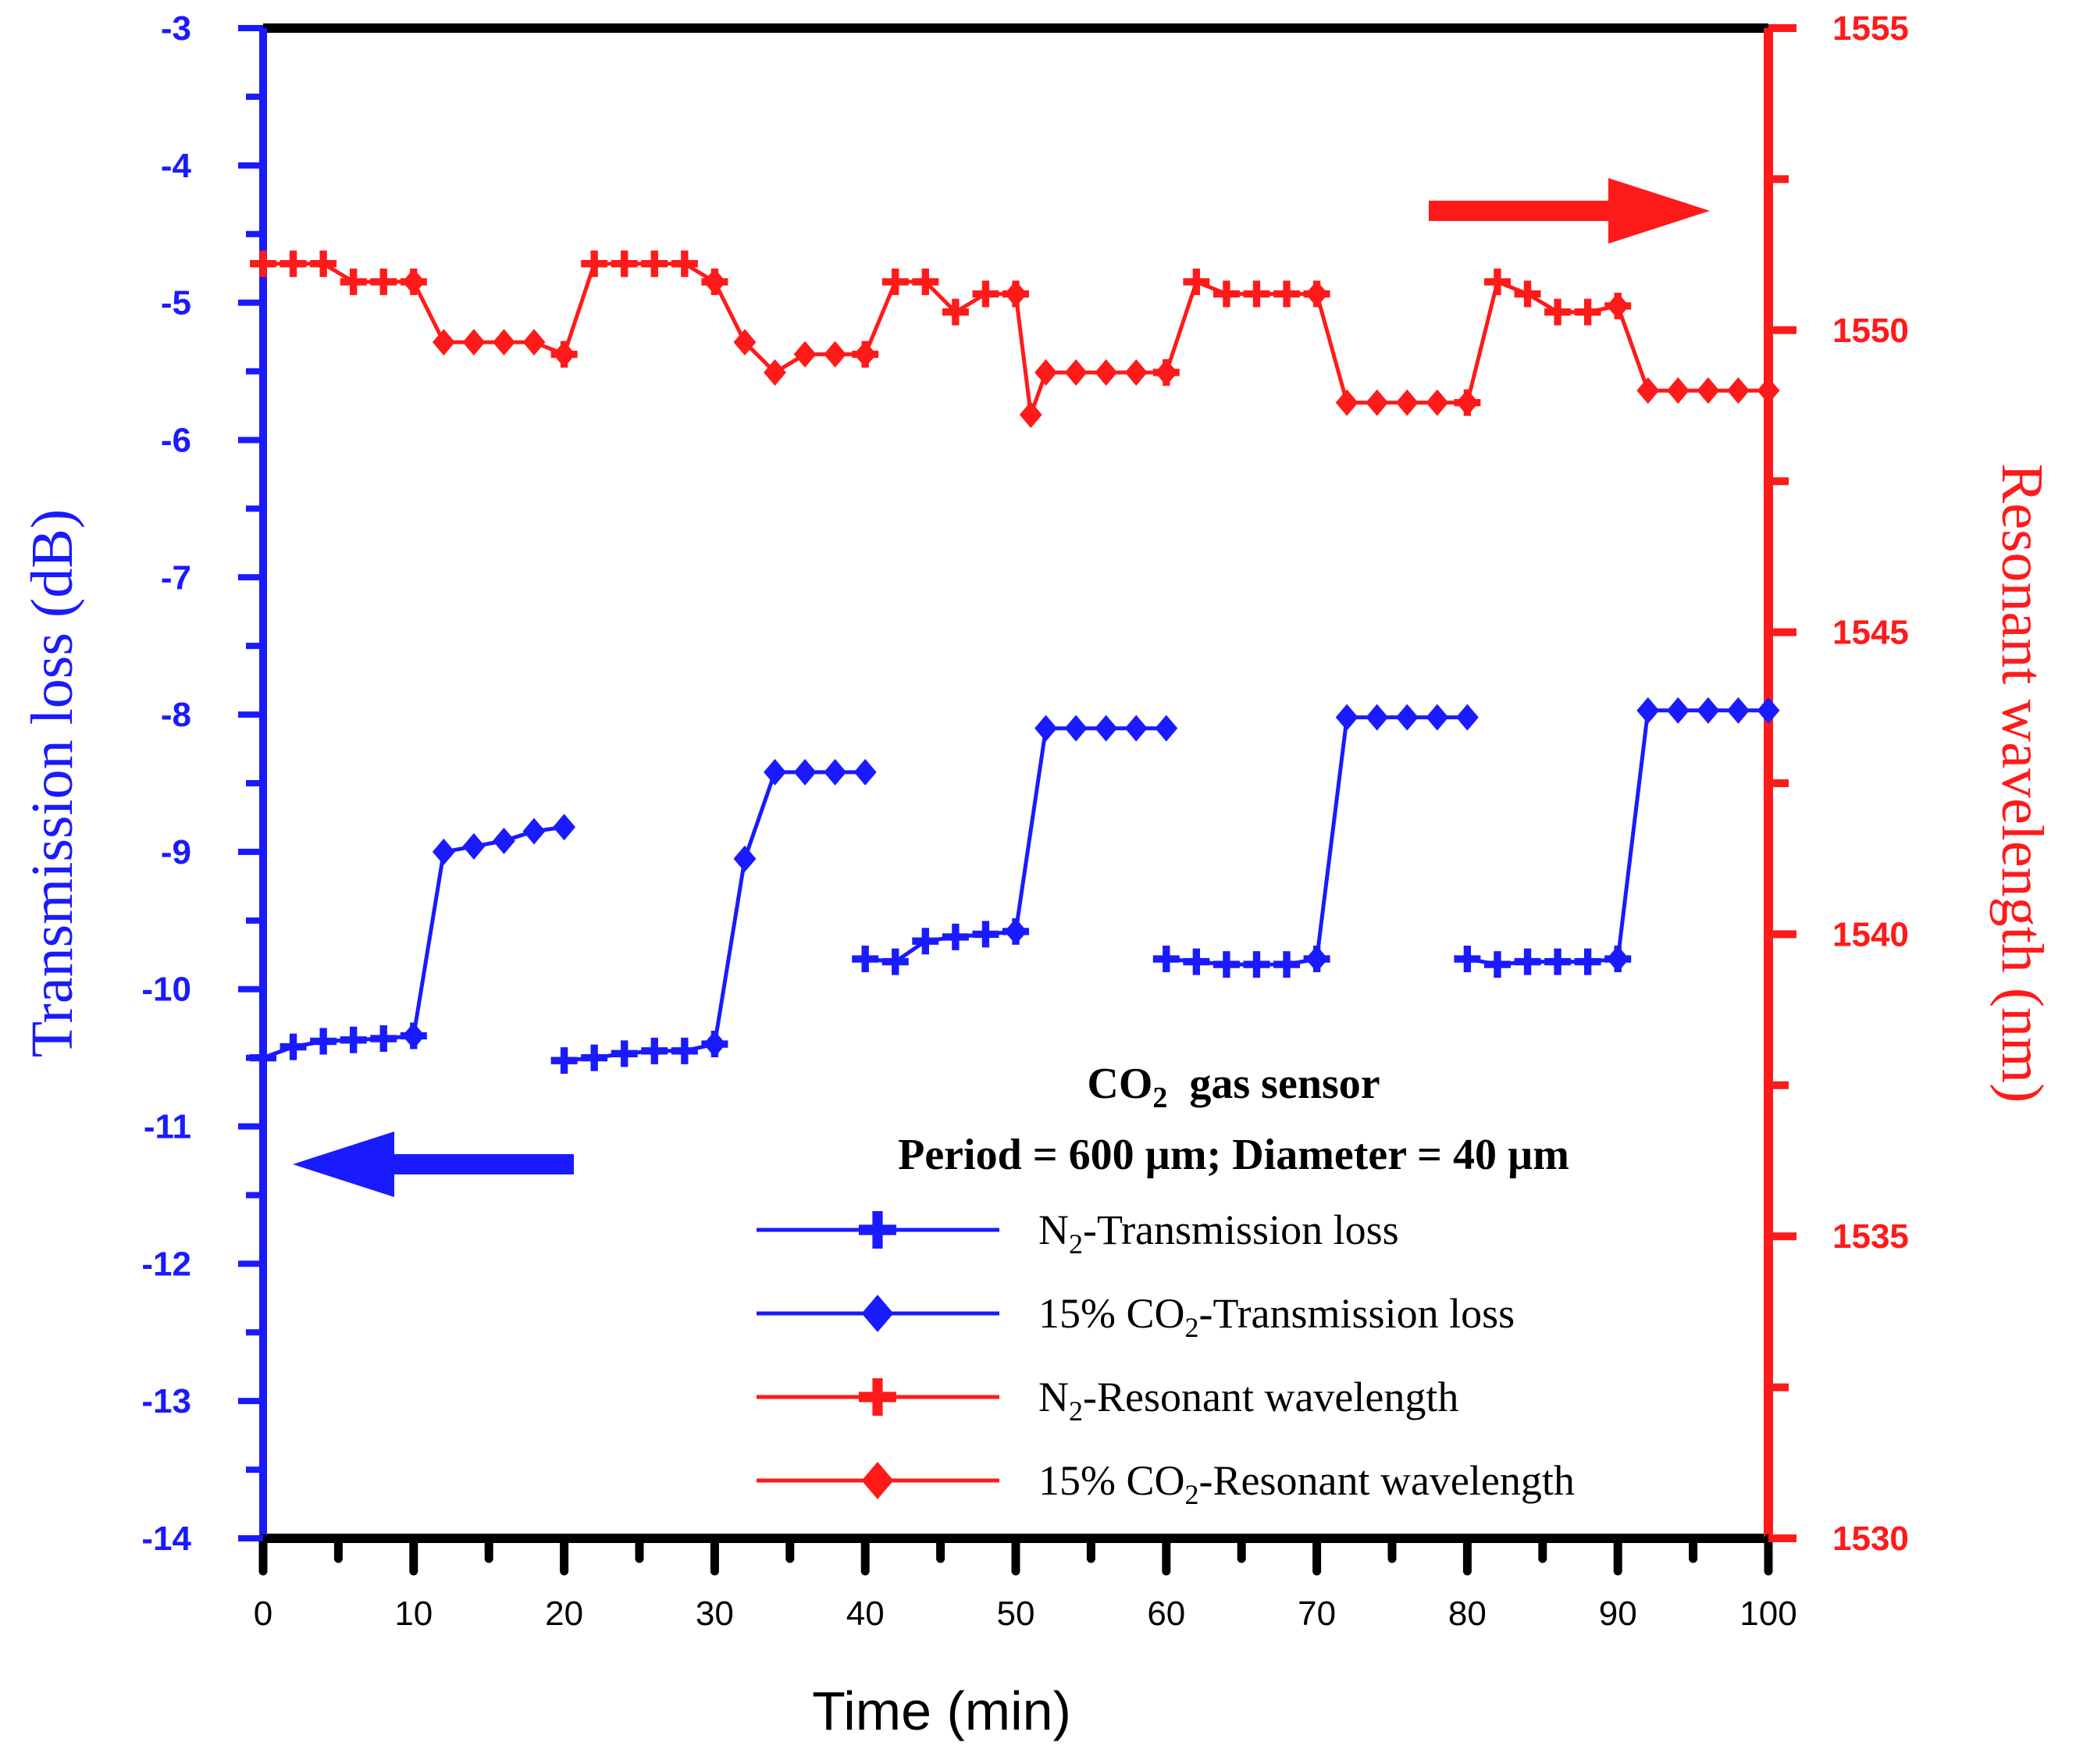 This screenshot has height=1764, width=2076. Describe the element at coordinates (176, 715) in the screenshot. I see `left-y-tick-label: -8` at that location.